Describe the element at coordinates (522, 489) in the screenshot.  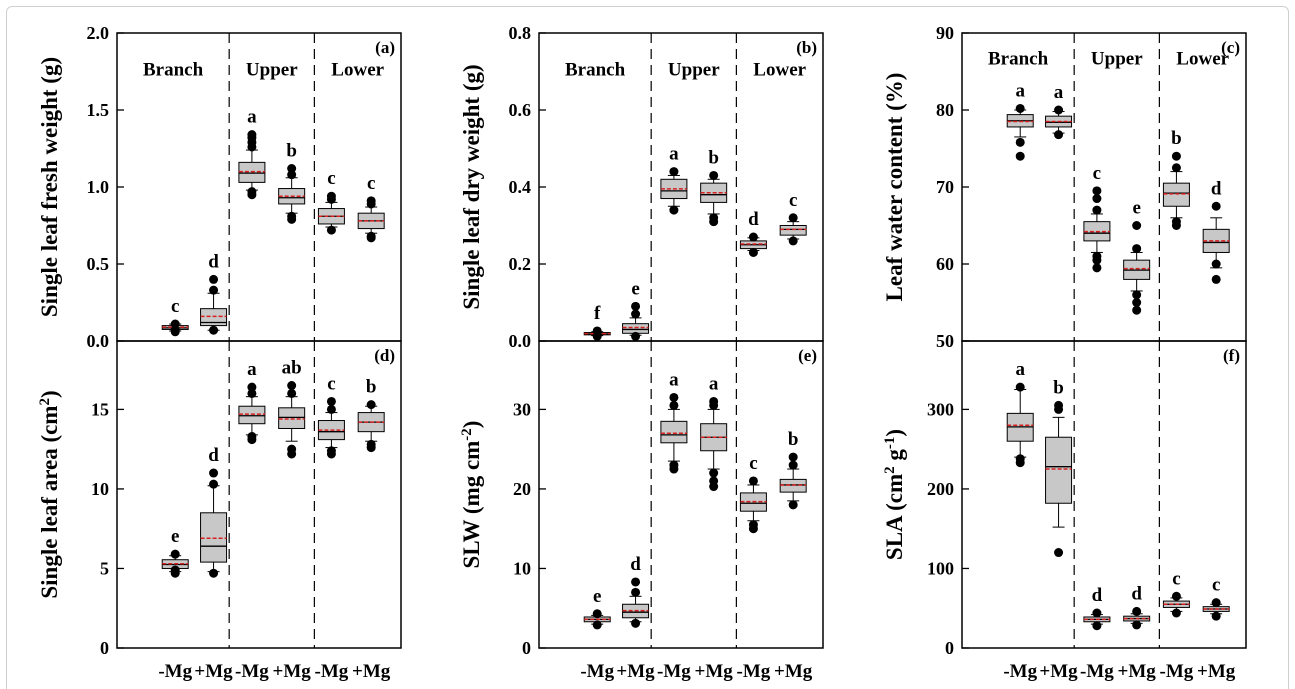
I see `y-tick-label: 20` at that location.